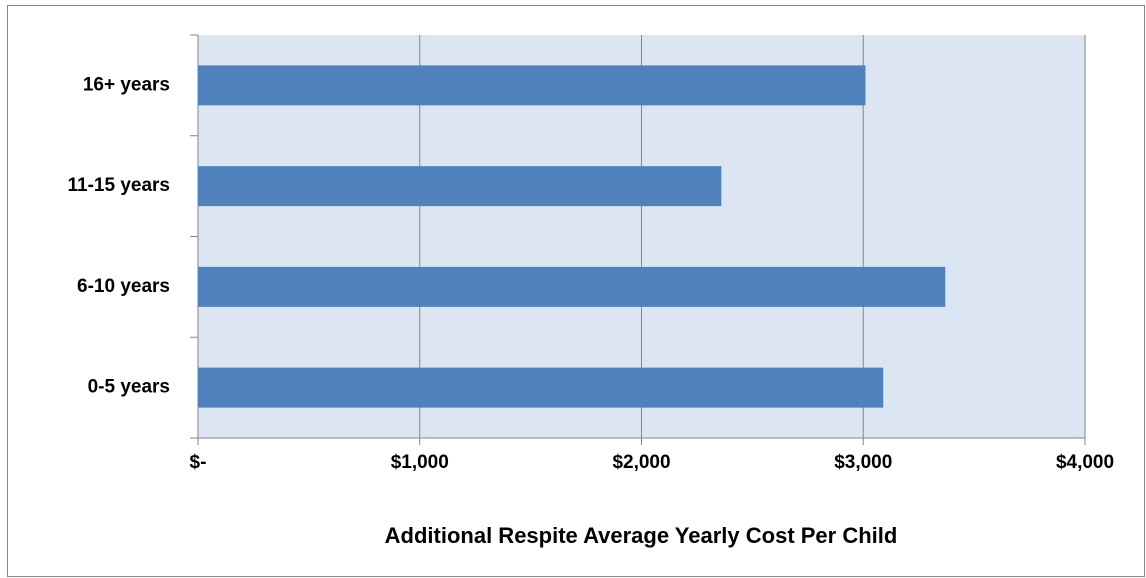 The image size is (1146, 578). What do you see at coordinates (641, 462) in the screenshot?
I see `x-tick-label: $2,000` at bounding box center [641, 462].